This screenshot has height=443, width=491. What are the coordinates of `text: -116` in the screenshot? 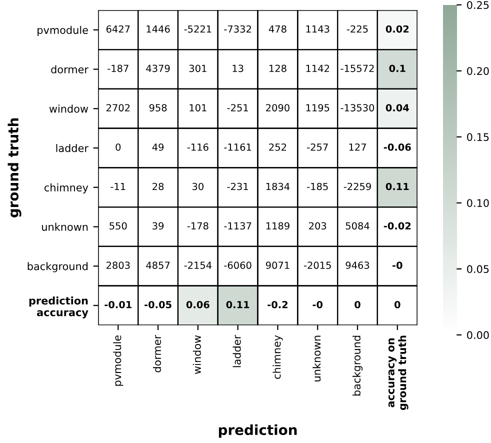 It's located at (197, 147).